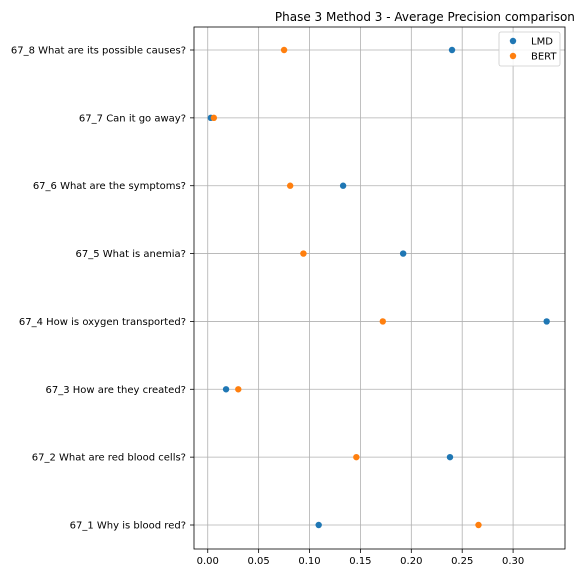 The image size is (576, 576). I want to click on legend-marker-lmd, so click(513, 41).